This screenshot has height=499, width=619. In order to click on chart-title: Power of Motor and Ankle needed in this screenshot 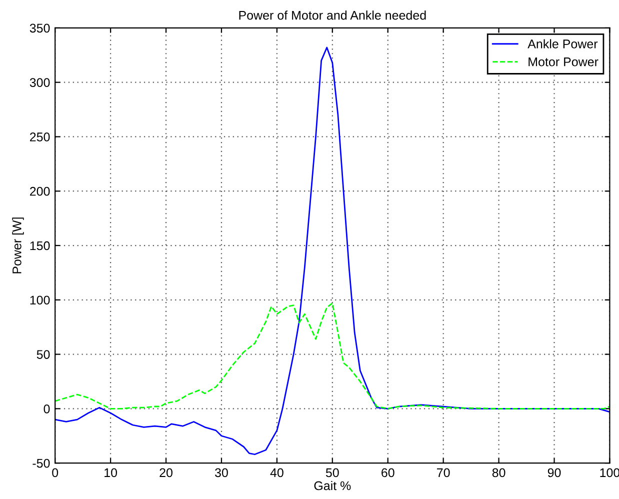, I will do `click(332, 15)`.